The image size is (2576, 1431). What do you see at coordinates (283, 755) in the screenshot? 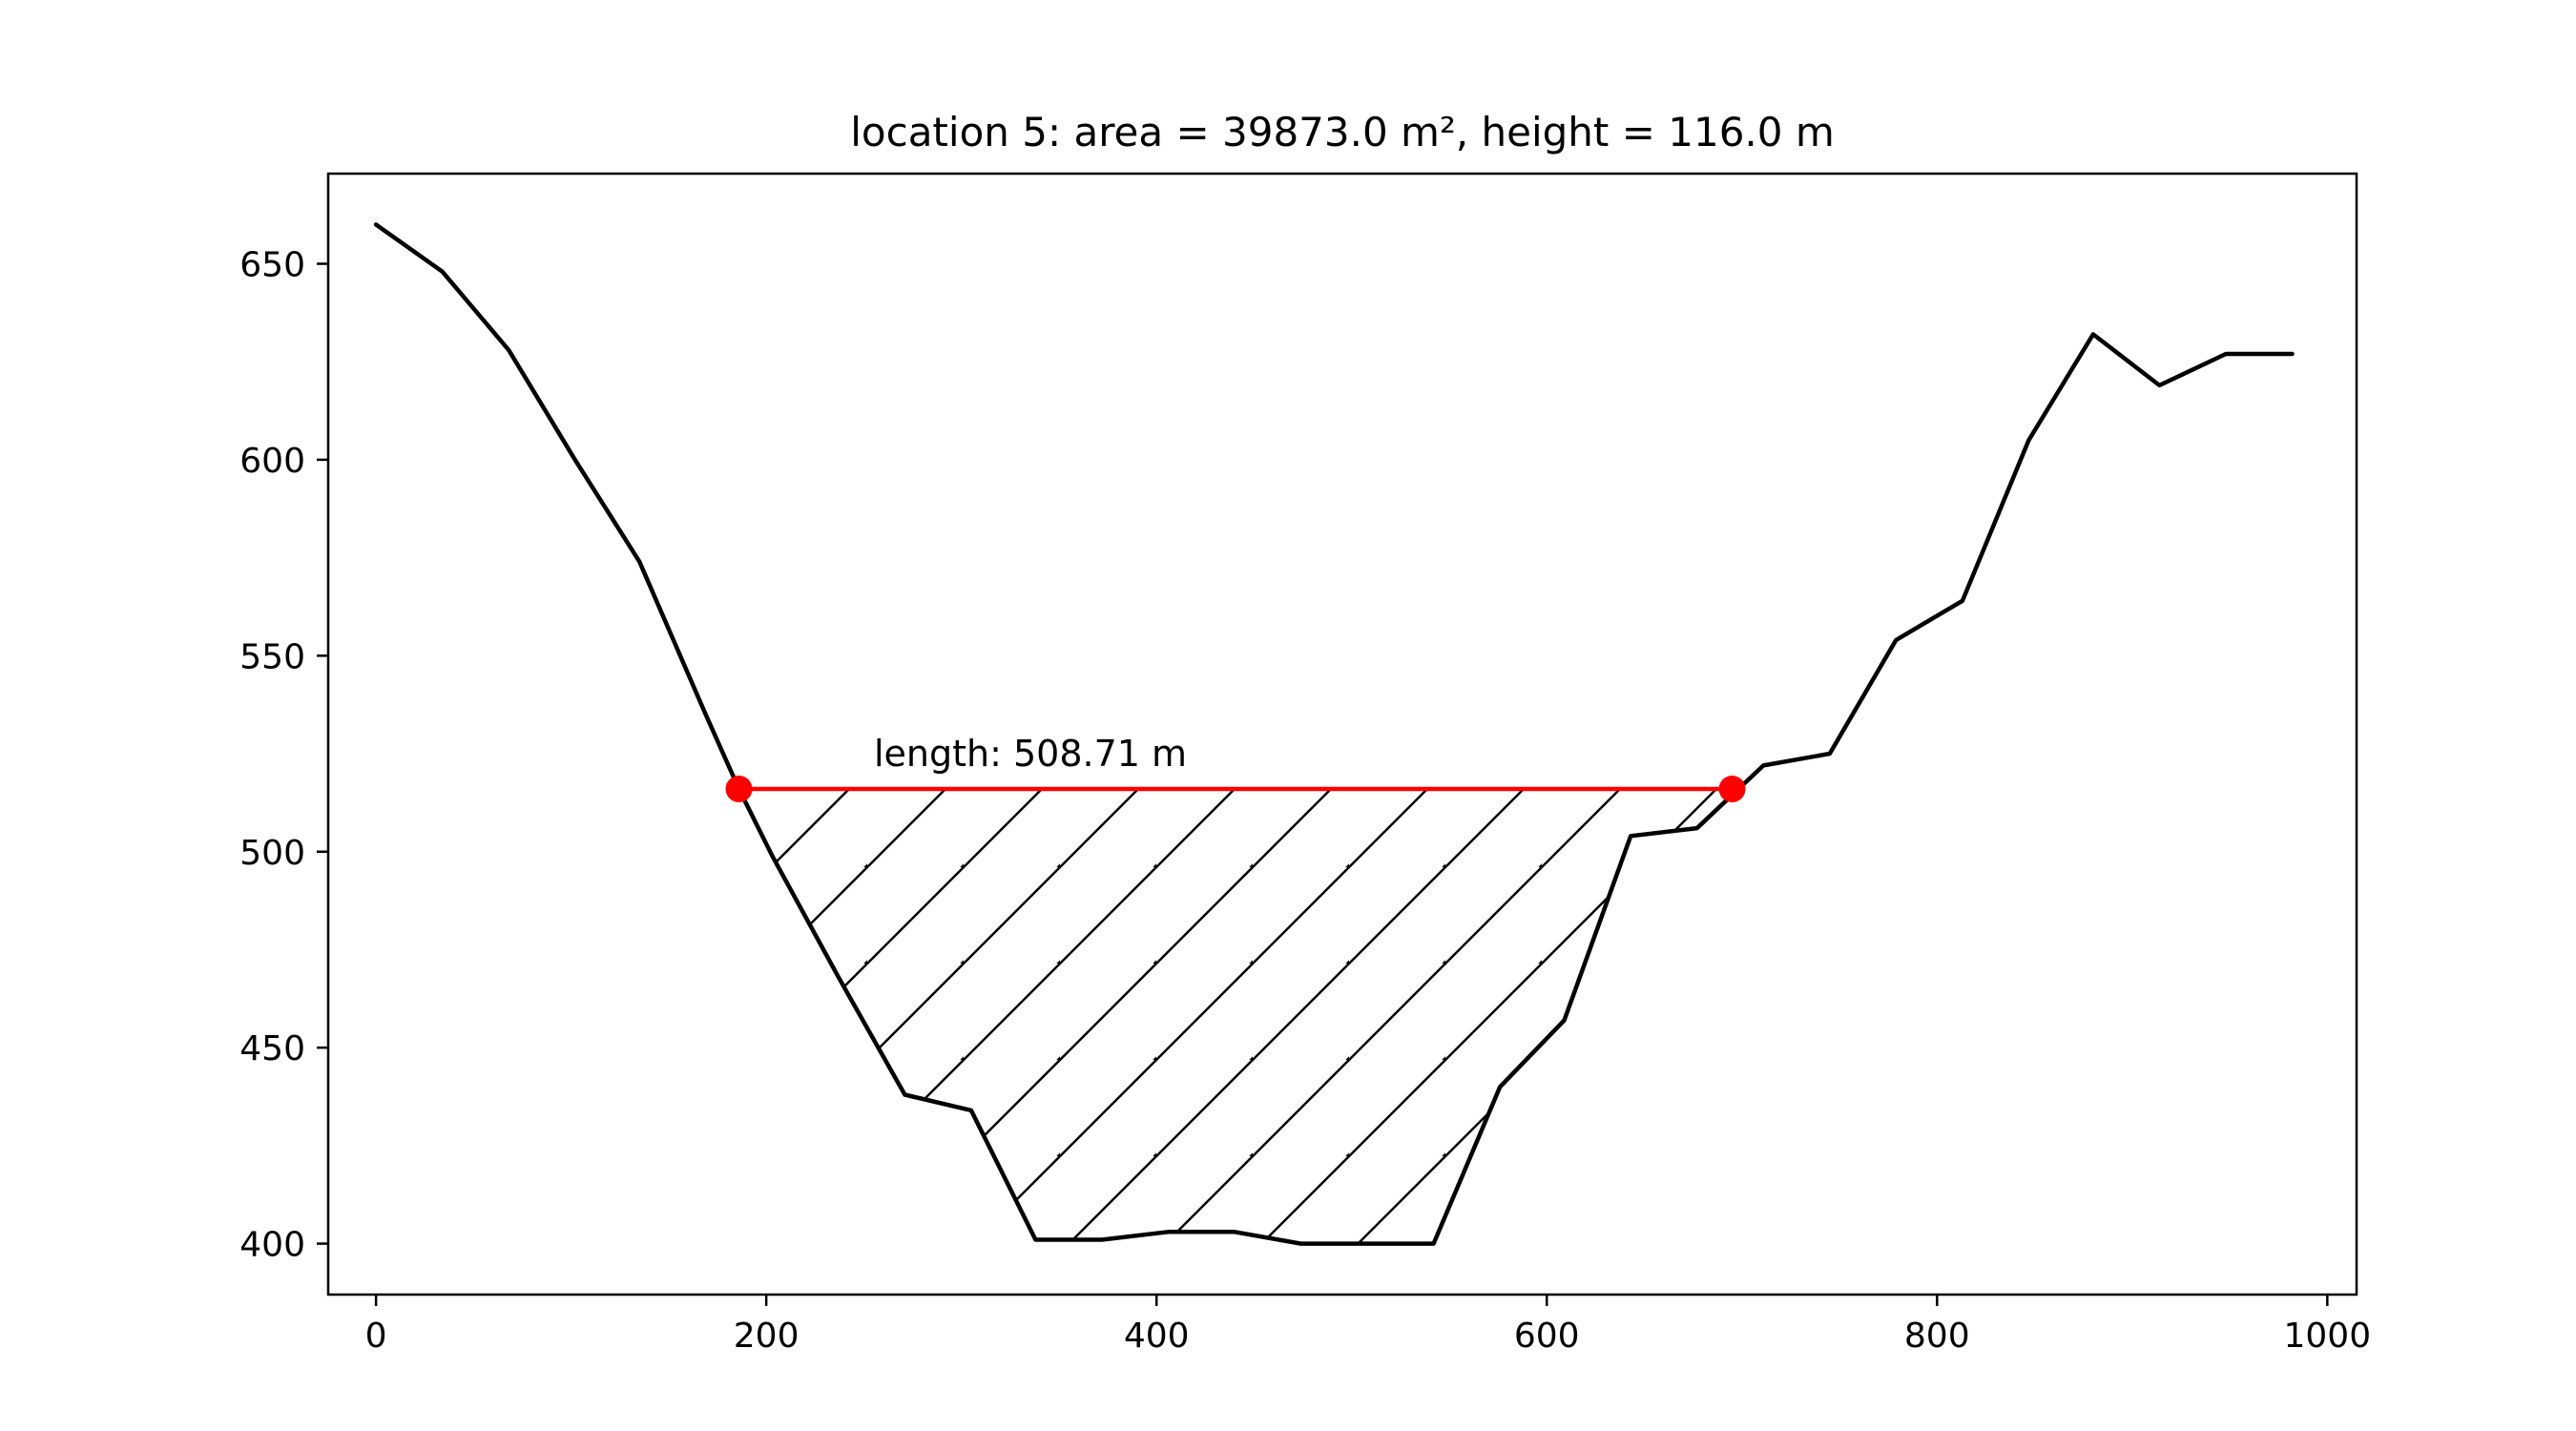
I see `y-axis: 400 450 500 550 600 650` at bounding box center [283, 755].